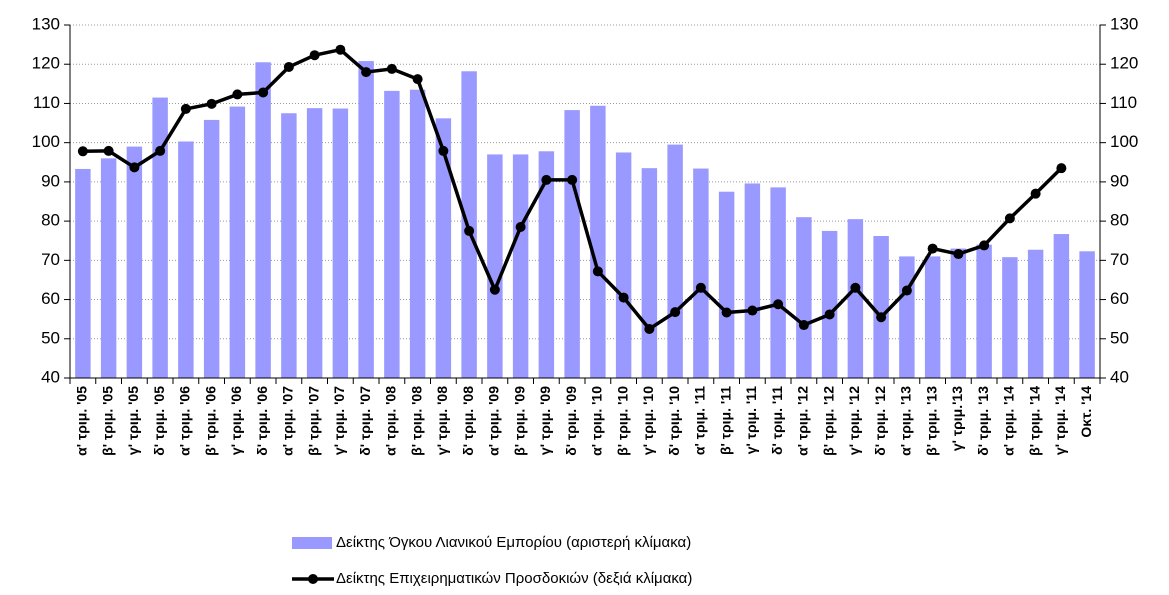 This screenshot has height=595, width=1169. Describe the element at coordinates (82, 421) in the screenshot. I see `x-tick-label: α' τριμ. '05` at that location.